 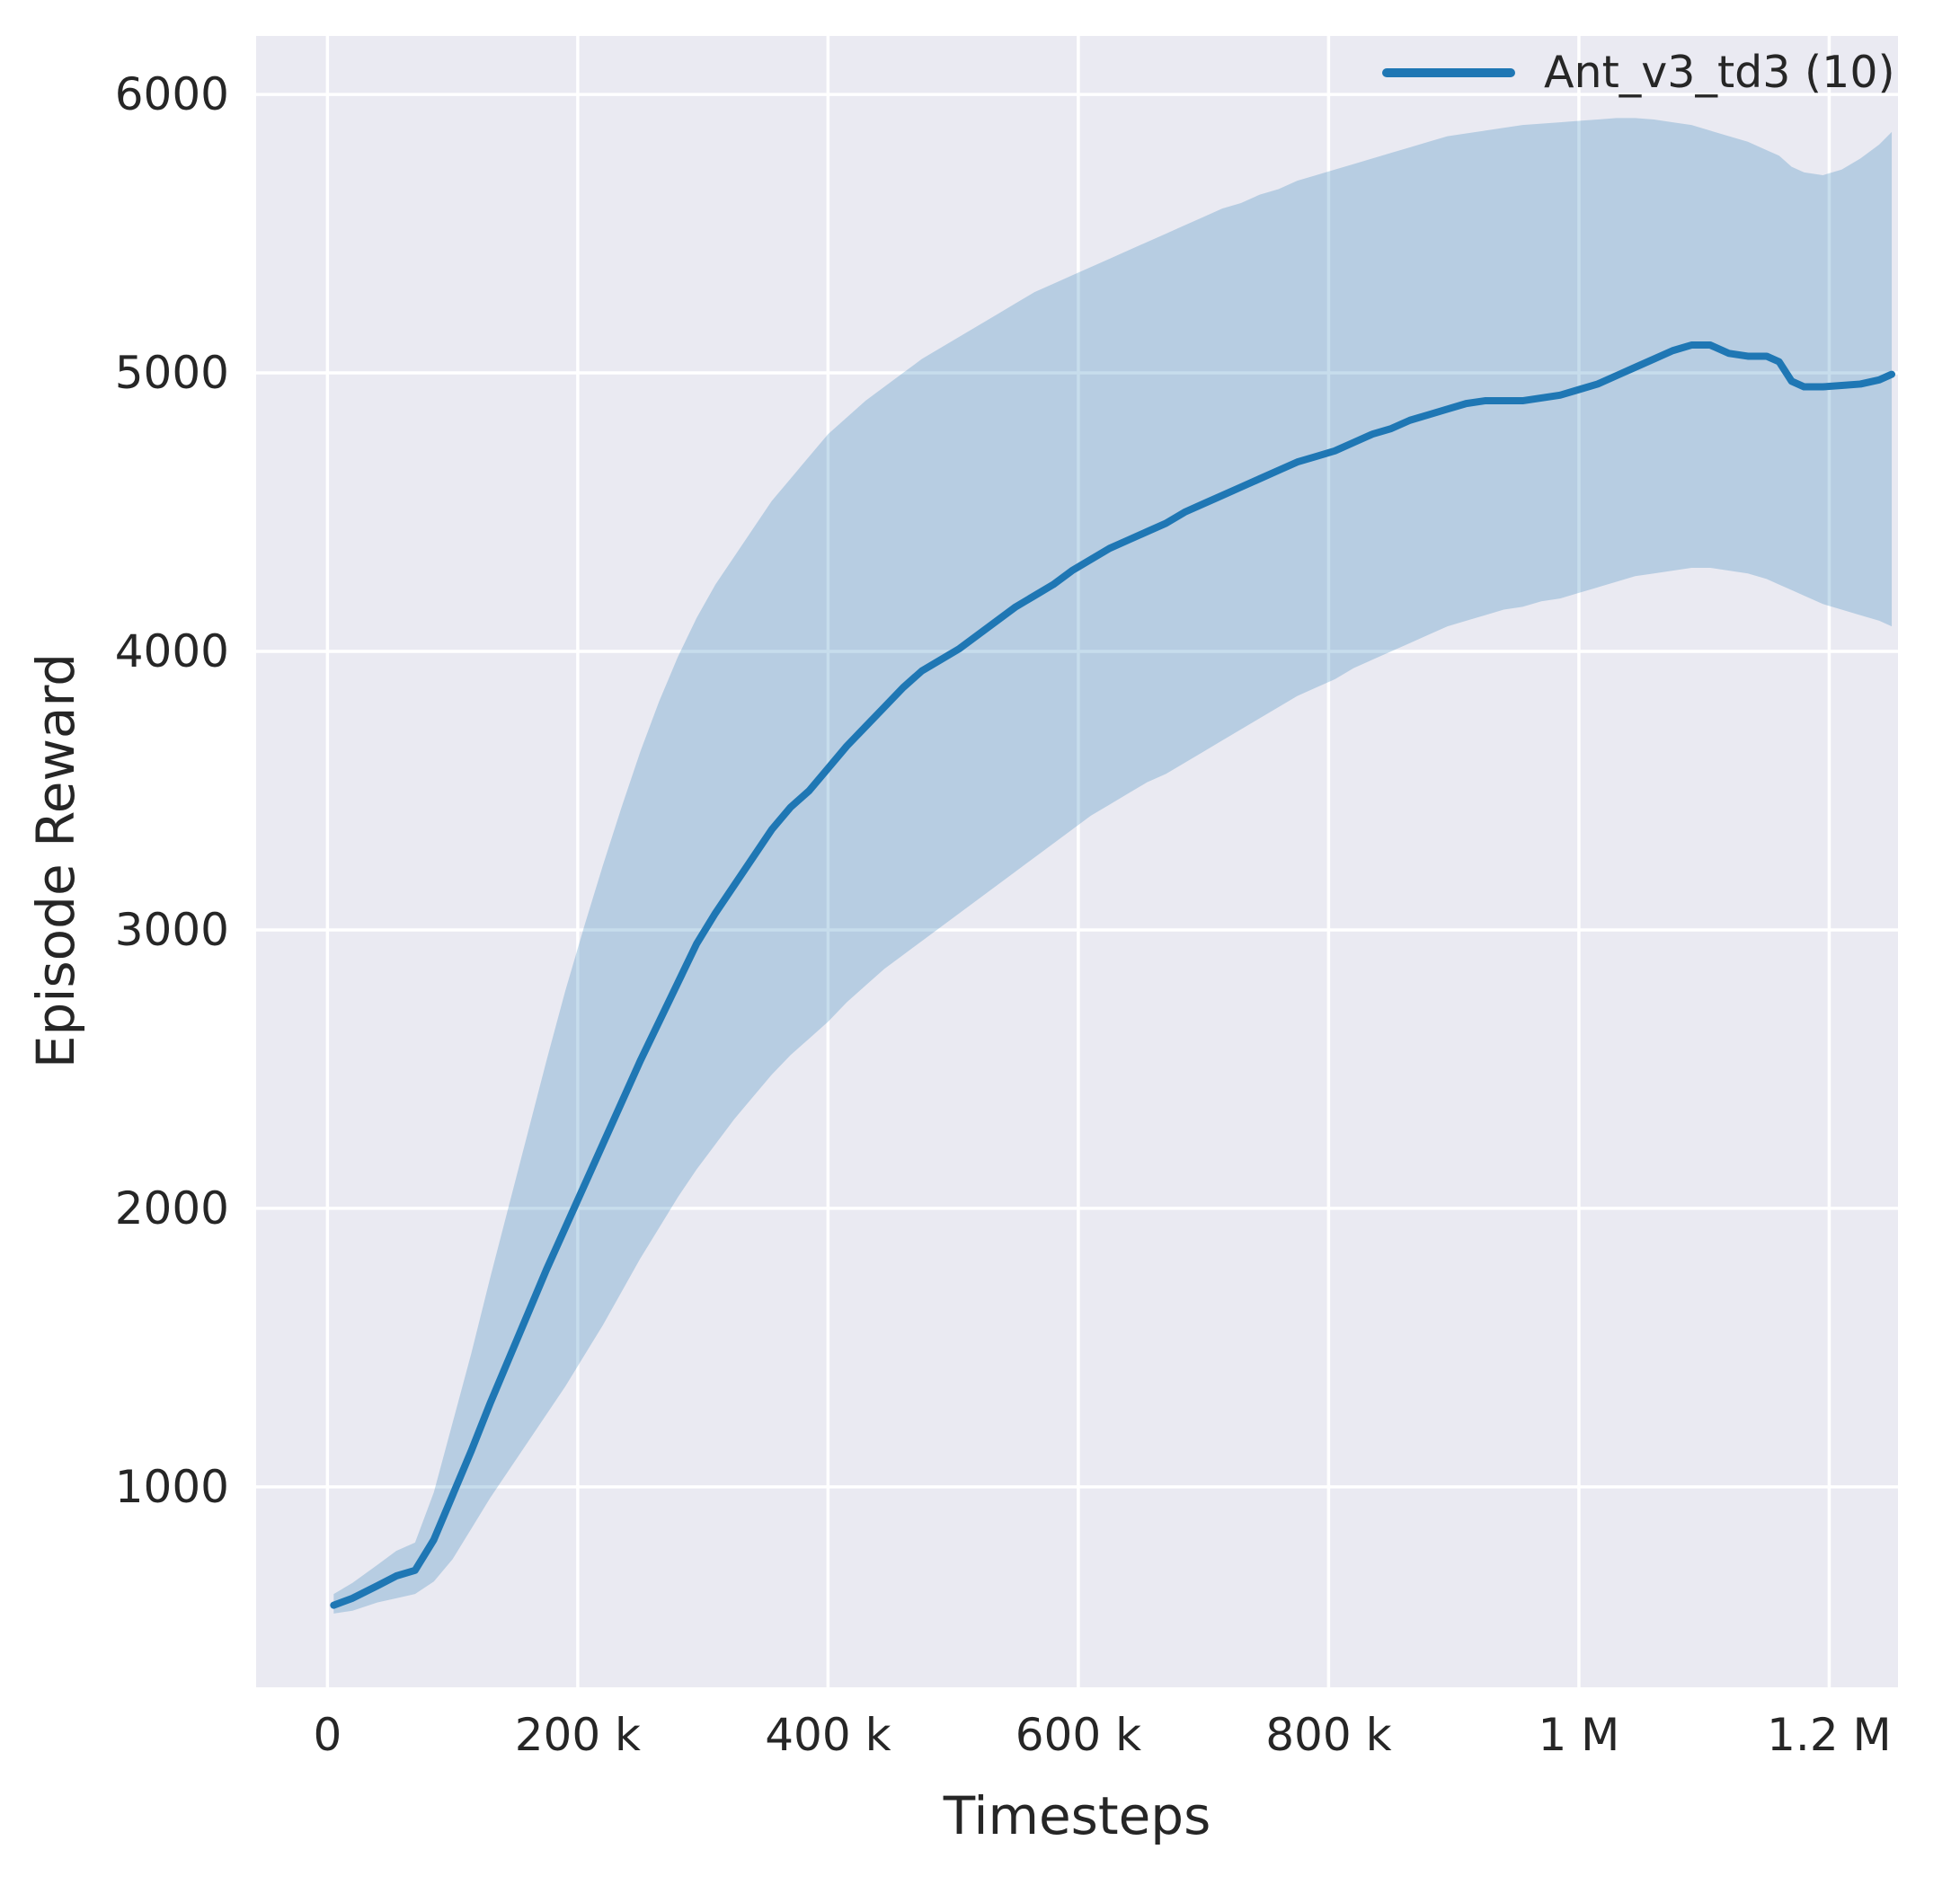 What do you see at coordinates (172, 1487) in the screenshot?
I see `y-tick-label: 1000` at bounding box center [172, 1487].